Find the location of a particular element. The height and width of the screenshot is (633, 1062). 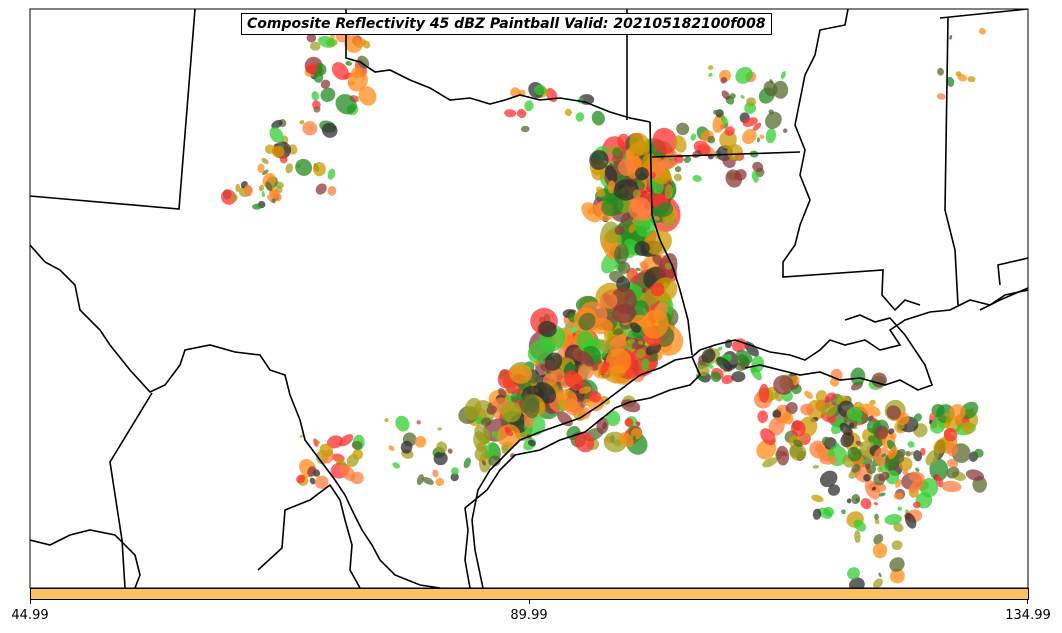

state-border-tx-ok is located at coordinates (498, 66).